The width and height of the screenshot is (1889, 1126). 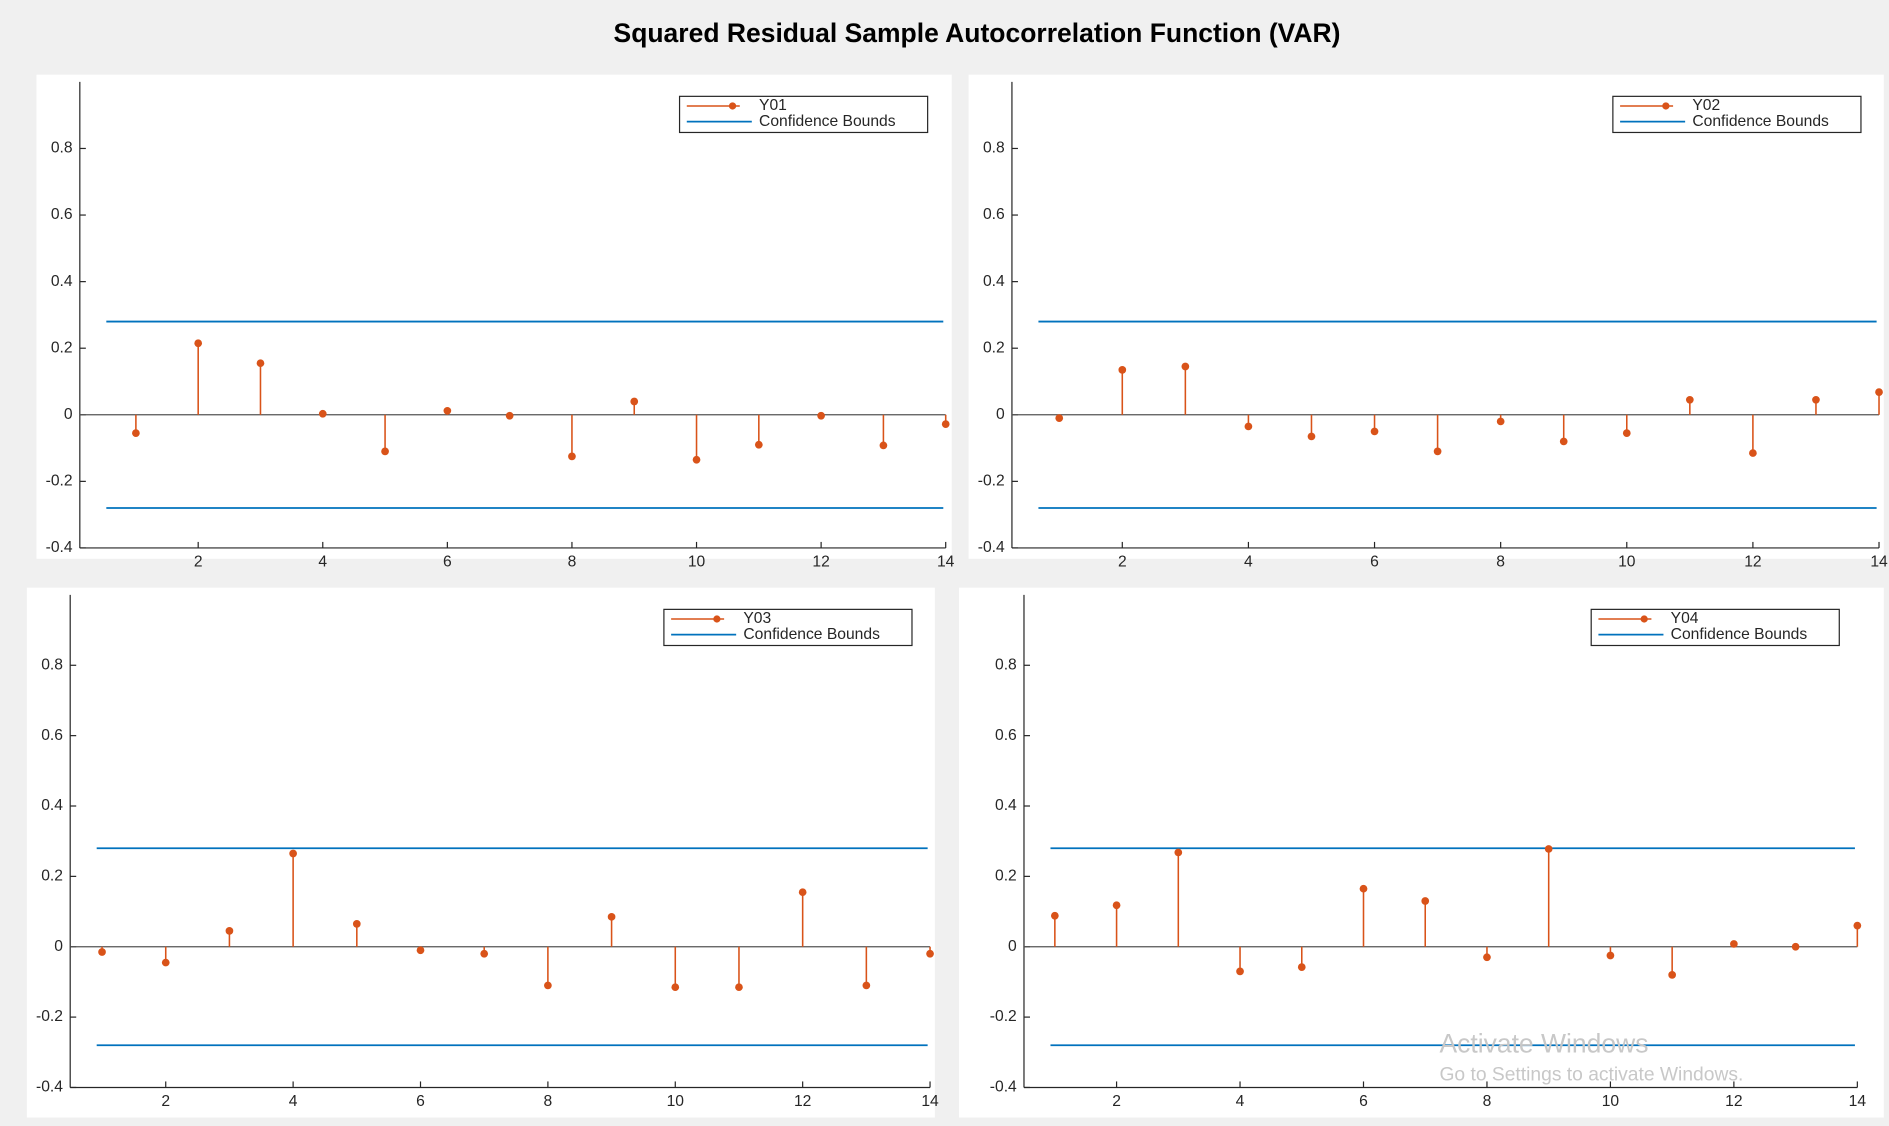 What do you see at coordinates (1685, 618) in the screenshot?
I see `legend-label: Y04` at bounding box center [1685, 618].